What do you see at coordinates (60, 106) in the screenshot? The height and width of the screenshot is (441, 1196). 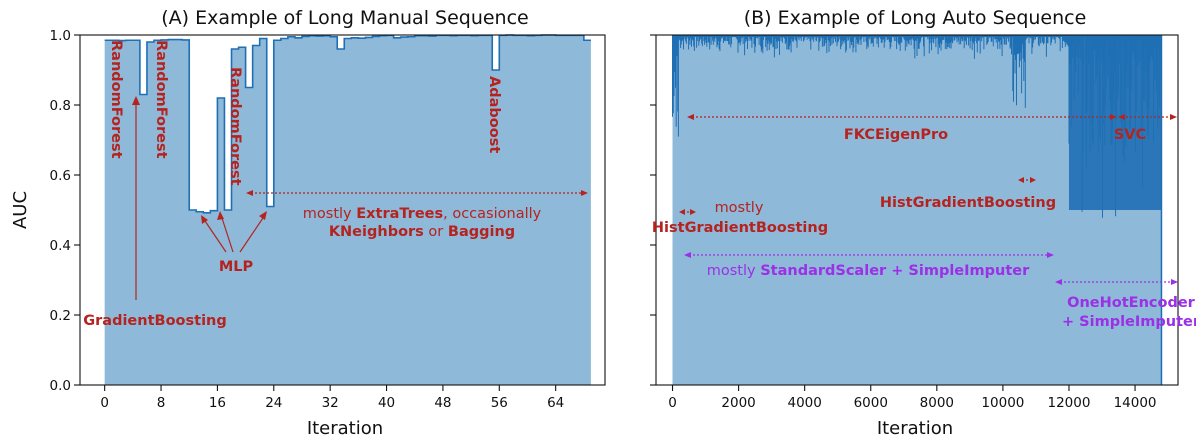 I see `y-tick-label: 0.8` at bounding box center [60, 106].